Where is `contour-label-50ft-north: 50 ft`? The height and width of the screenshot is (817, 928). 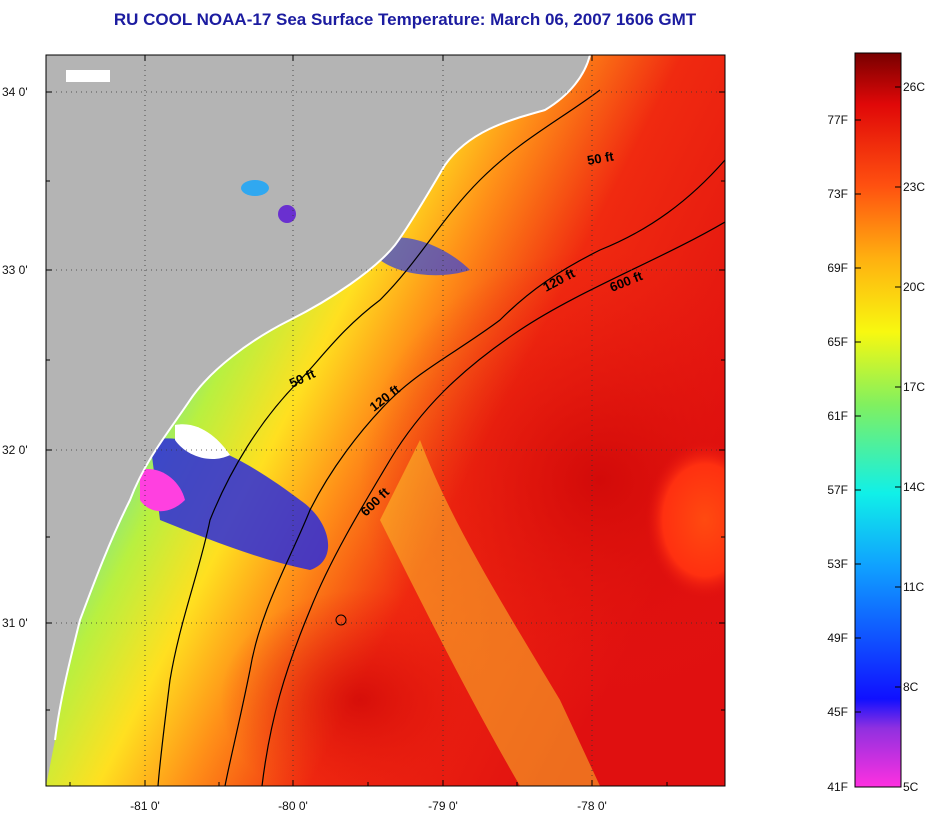 contour-label-50ft-north: 50 ft is located at coordinates (601, 158).